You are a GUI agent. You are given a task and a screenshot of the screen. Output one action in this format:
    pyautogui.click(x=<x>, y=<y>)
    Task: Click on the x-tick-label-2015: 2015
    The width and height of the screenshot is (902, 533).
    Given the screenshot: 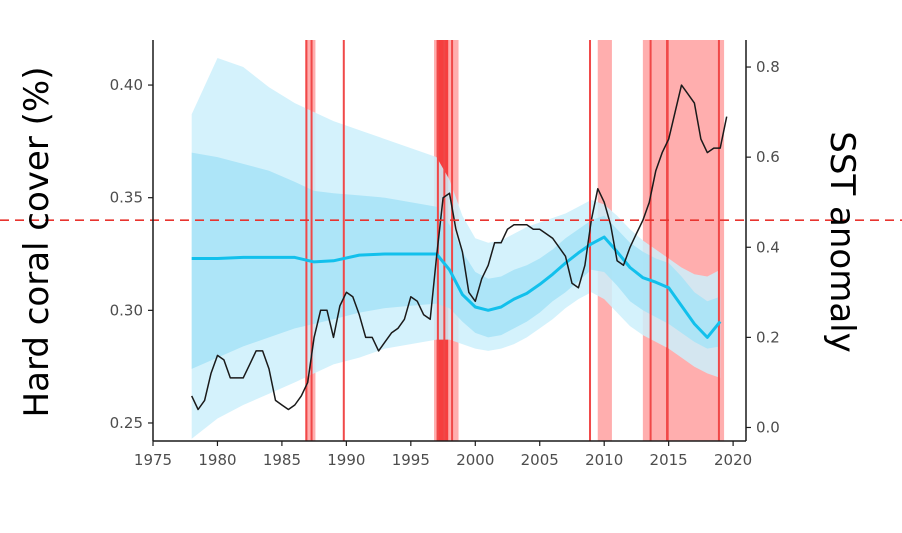 What is the action you would take?
    pyautogui.click(x=669, y=460)
    